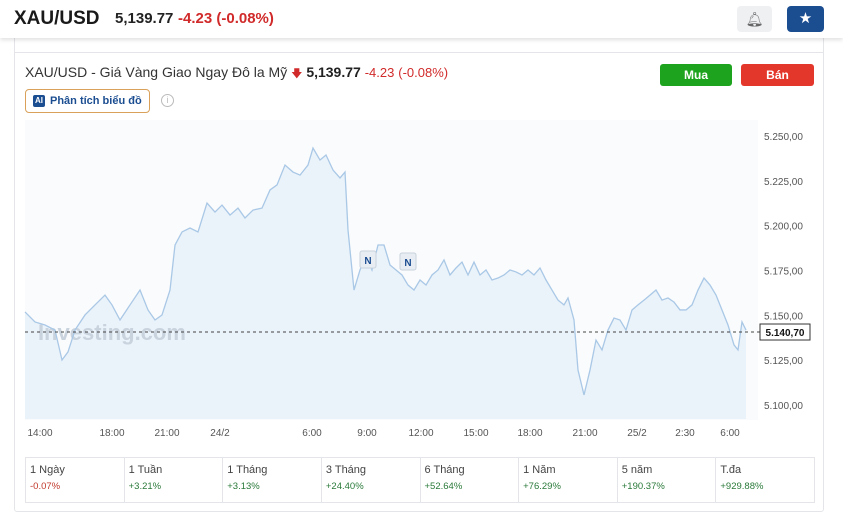  I want to click on current-price-tag, so click(785, 332).